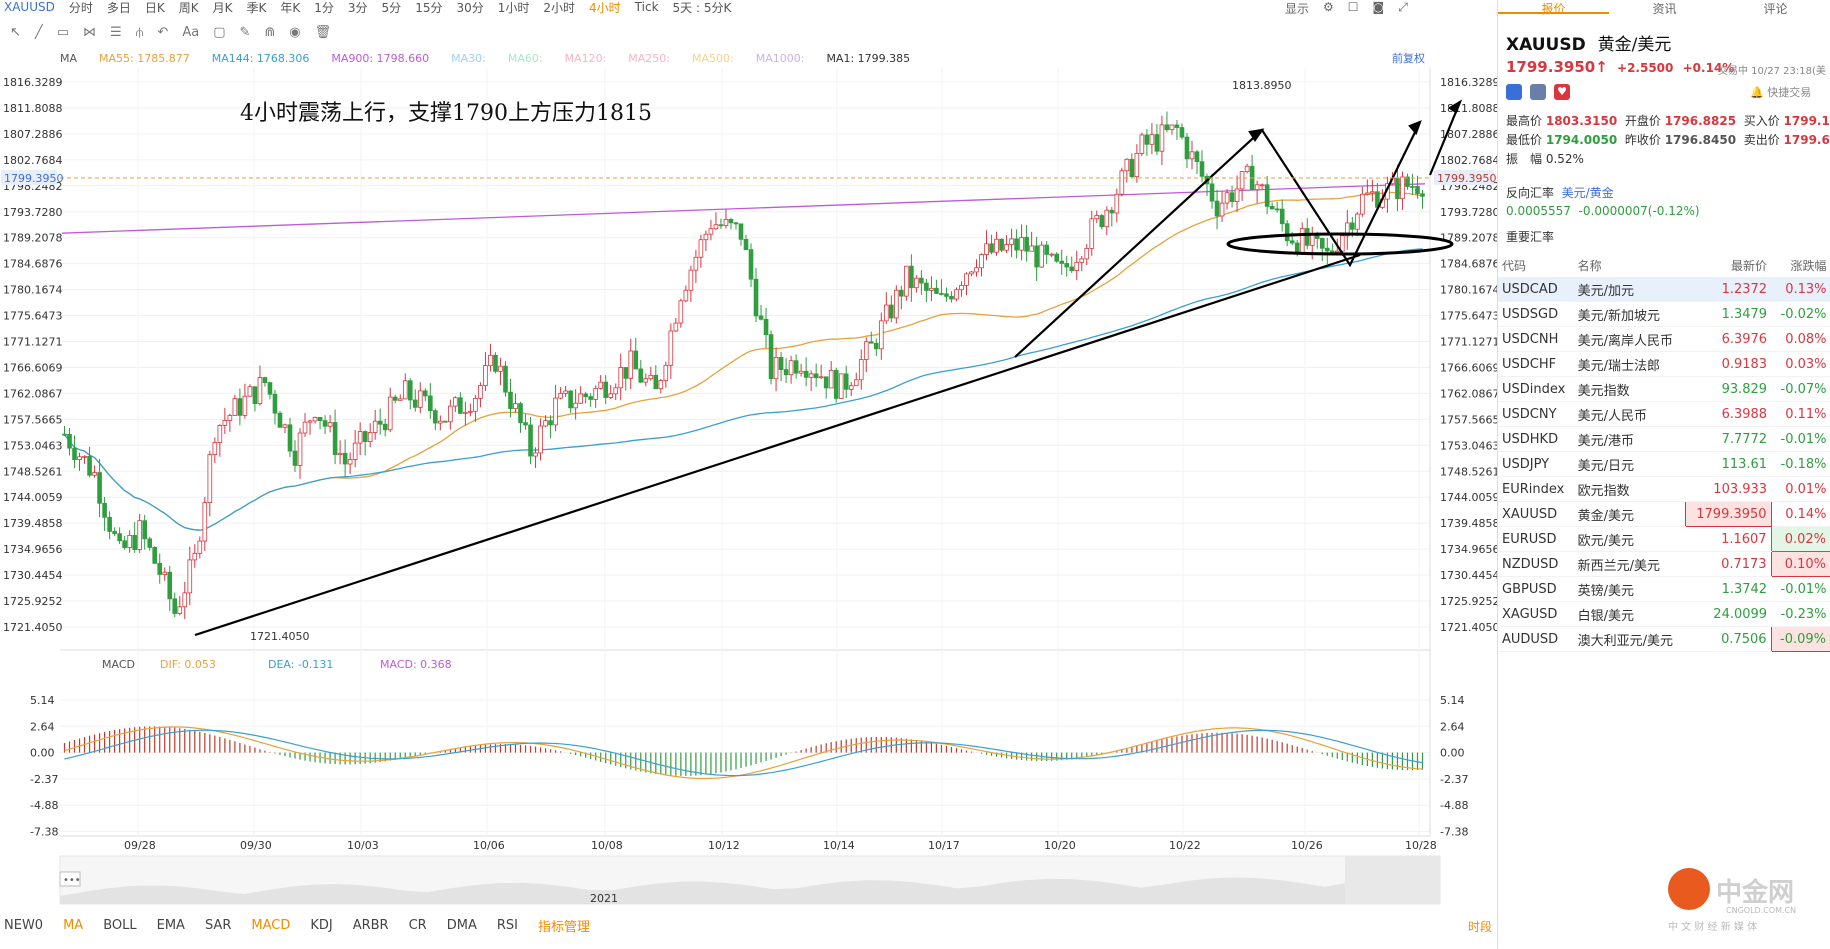 The width and height of the screenshot is (1830, 949). What do you see at coordinates (245, 32) in the screenshot?
I see `pen-icon: ✎` at bounding box center [245, 32].